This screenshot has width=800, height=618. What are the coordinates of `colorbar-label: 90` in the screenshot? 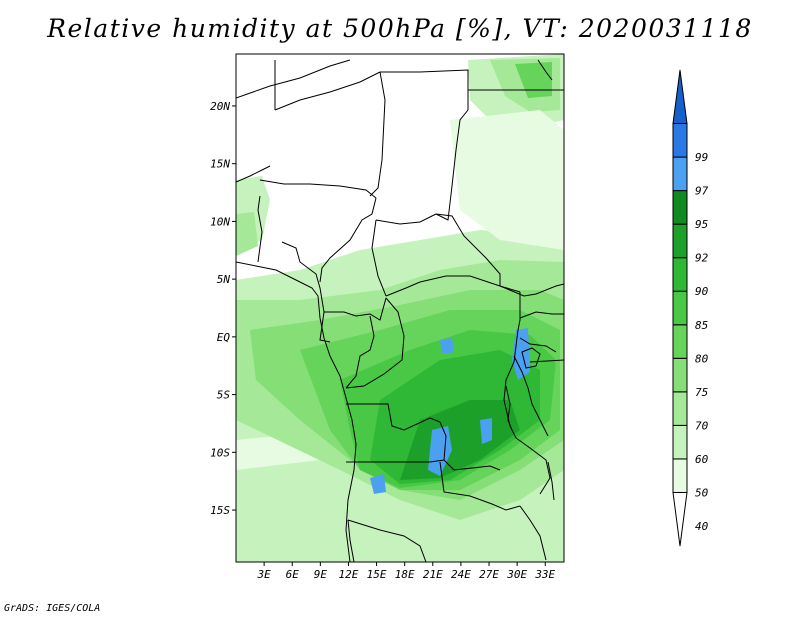 It's located at (702, 291).